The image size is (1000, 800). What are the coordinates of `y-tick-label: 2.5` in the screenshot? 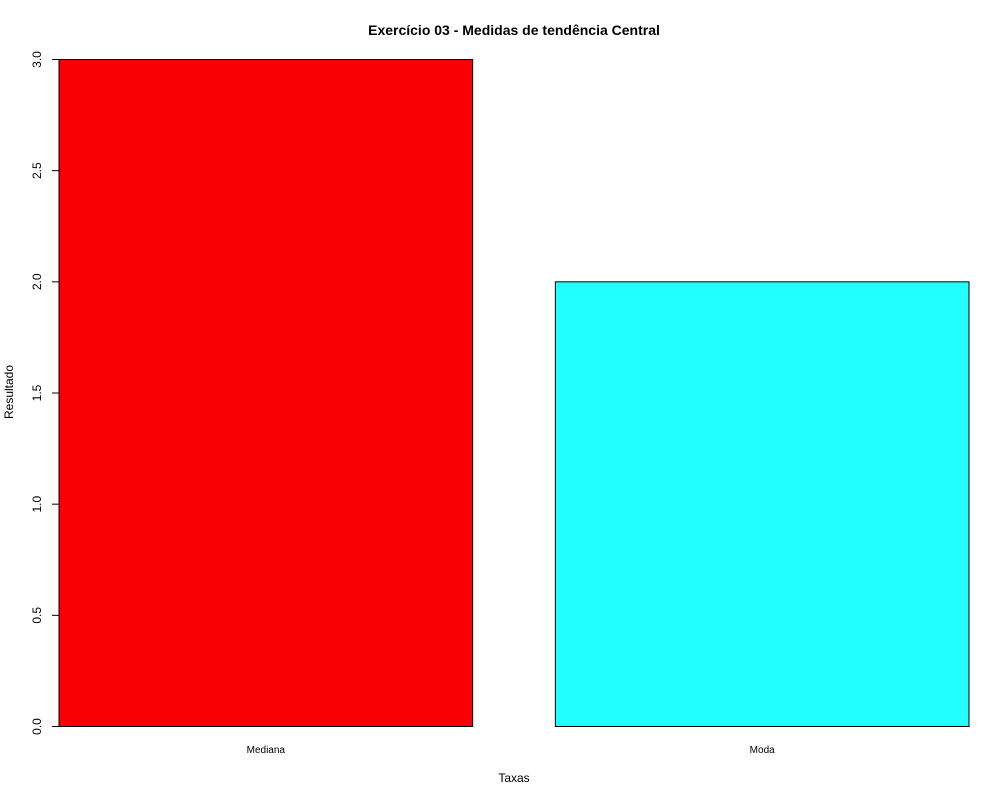 It's located at (37, 170).